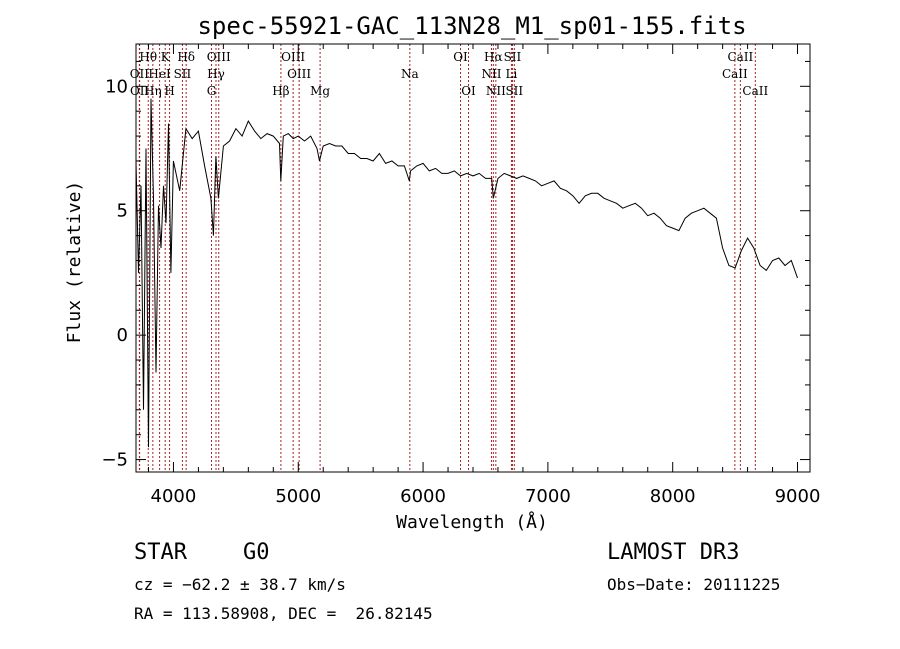 The height and width of the screenshot is (649, 900). What do you see at coordinates (423, 496) in the screenshot?
I see `x-tick-label: 6000` at bounding box center [423, 496].